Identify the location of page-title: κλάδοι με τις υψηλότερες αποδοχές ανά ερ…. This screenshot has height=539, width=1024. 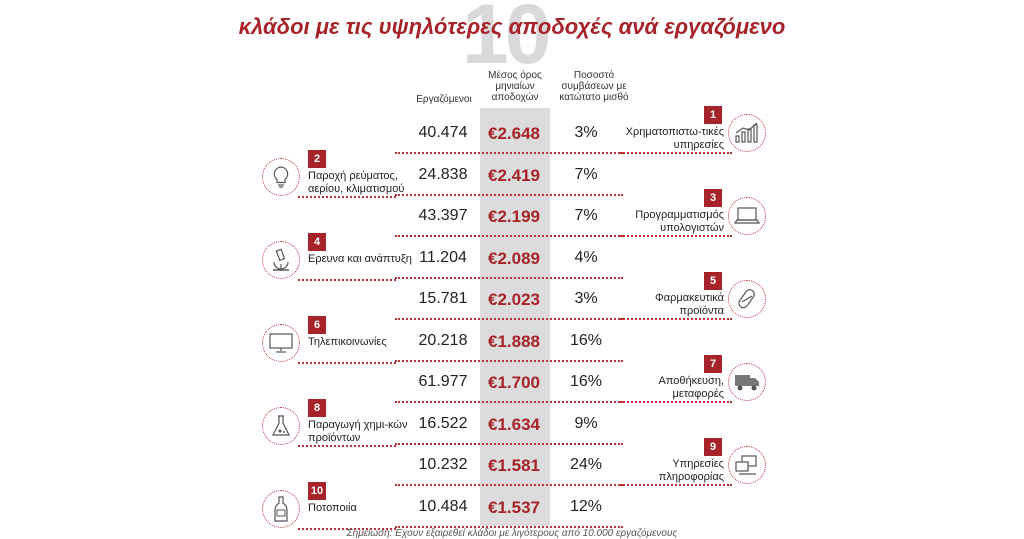
(512, 26).